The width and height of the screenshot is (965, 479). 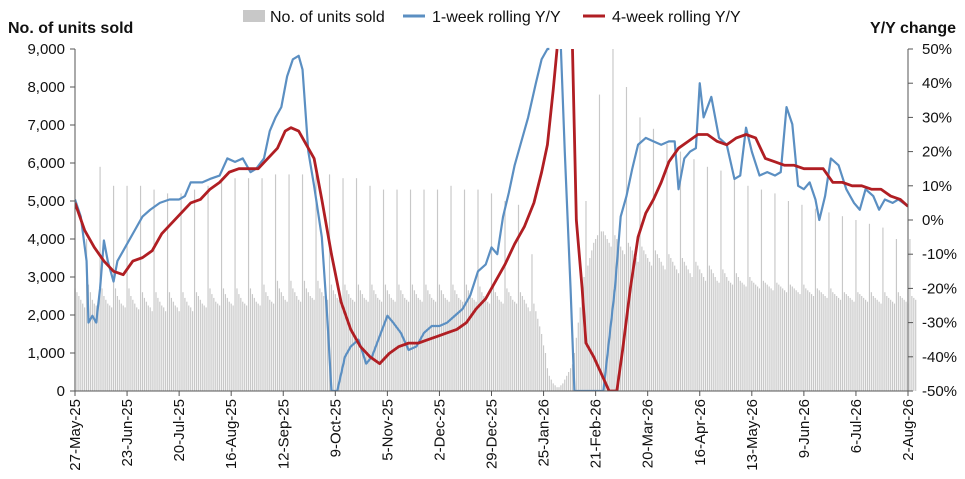 I want to click on bar-w44-d6, so click(x=680, y=271).